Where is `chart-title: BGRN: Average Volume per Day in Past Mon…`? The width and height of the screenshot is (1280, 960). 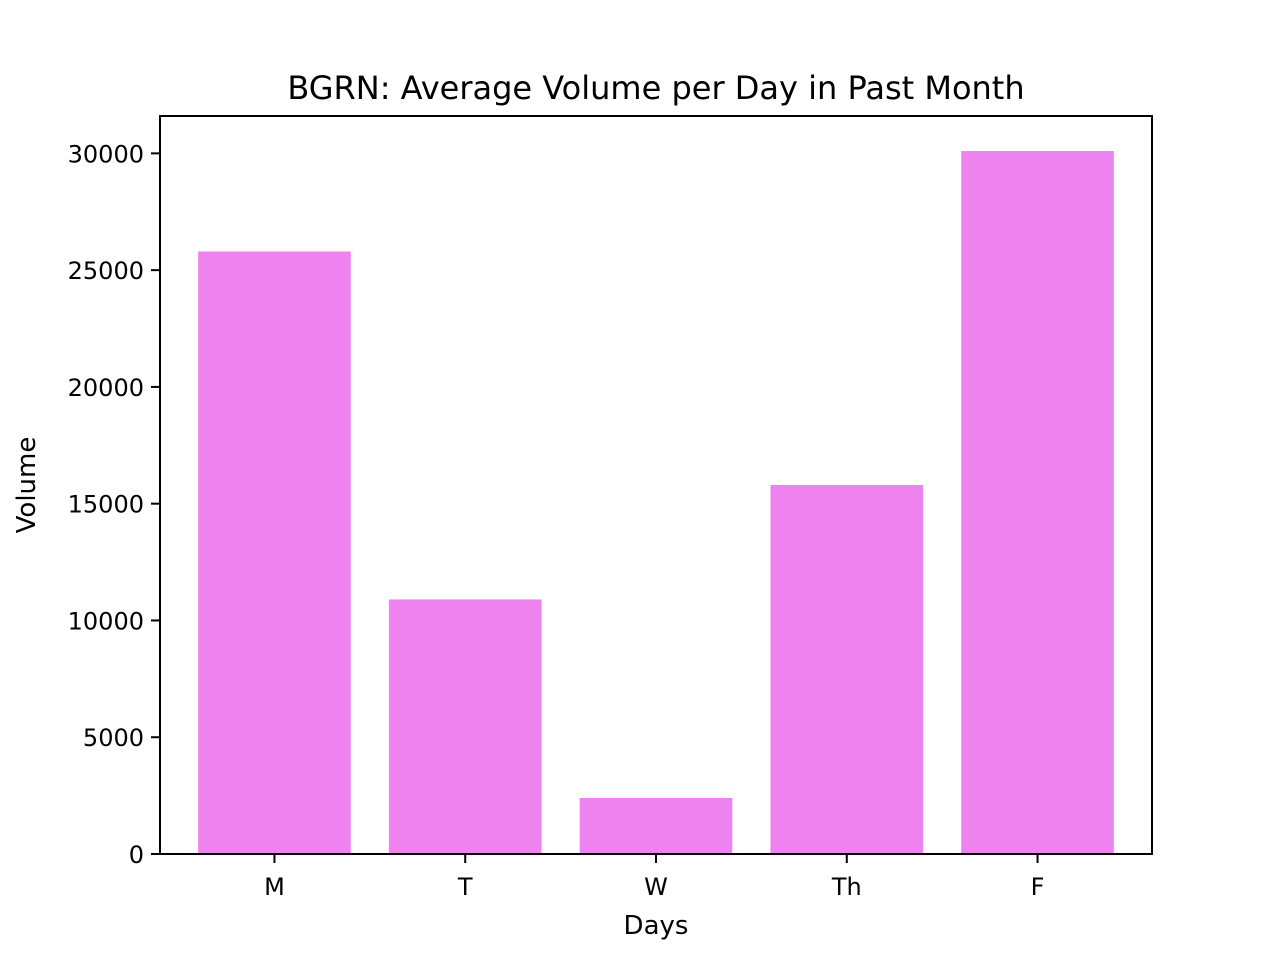
chart-title: BGRN: Average Volume per Day in Past Mon… is located at coordinates (655, 88).